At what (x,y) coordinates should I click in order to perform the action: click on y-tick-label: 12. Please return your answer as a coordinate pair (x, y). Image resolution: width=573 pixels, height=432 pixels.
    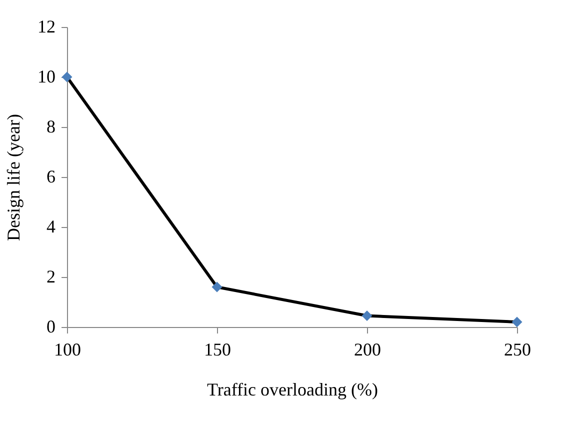
    Looking at the image, I should click on (47, 26).